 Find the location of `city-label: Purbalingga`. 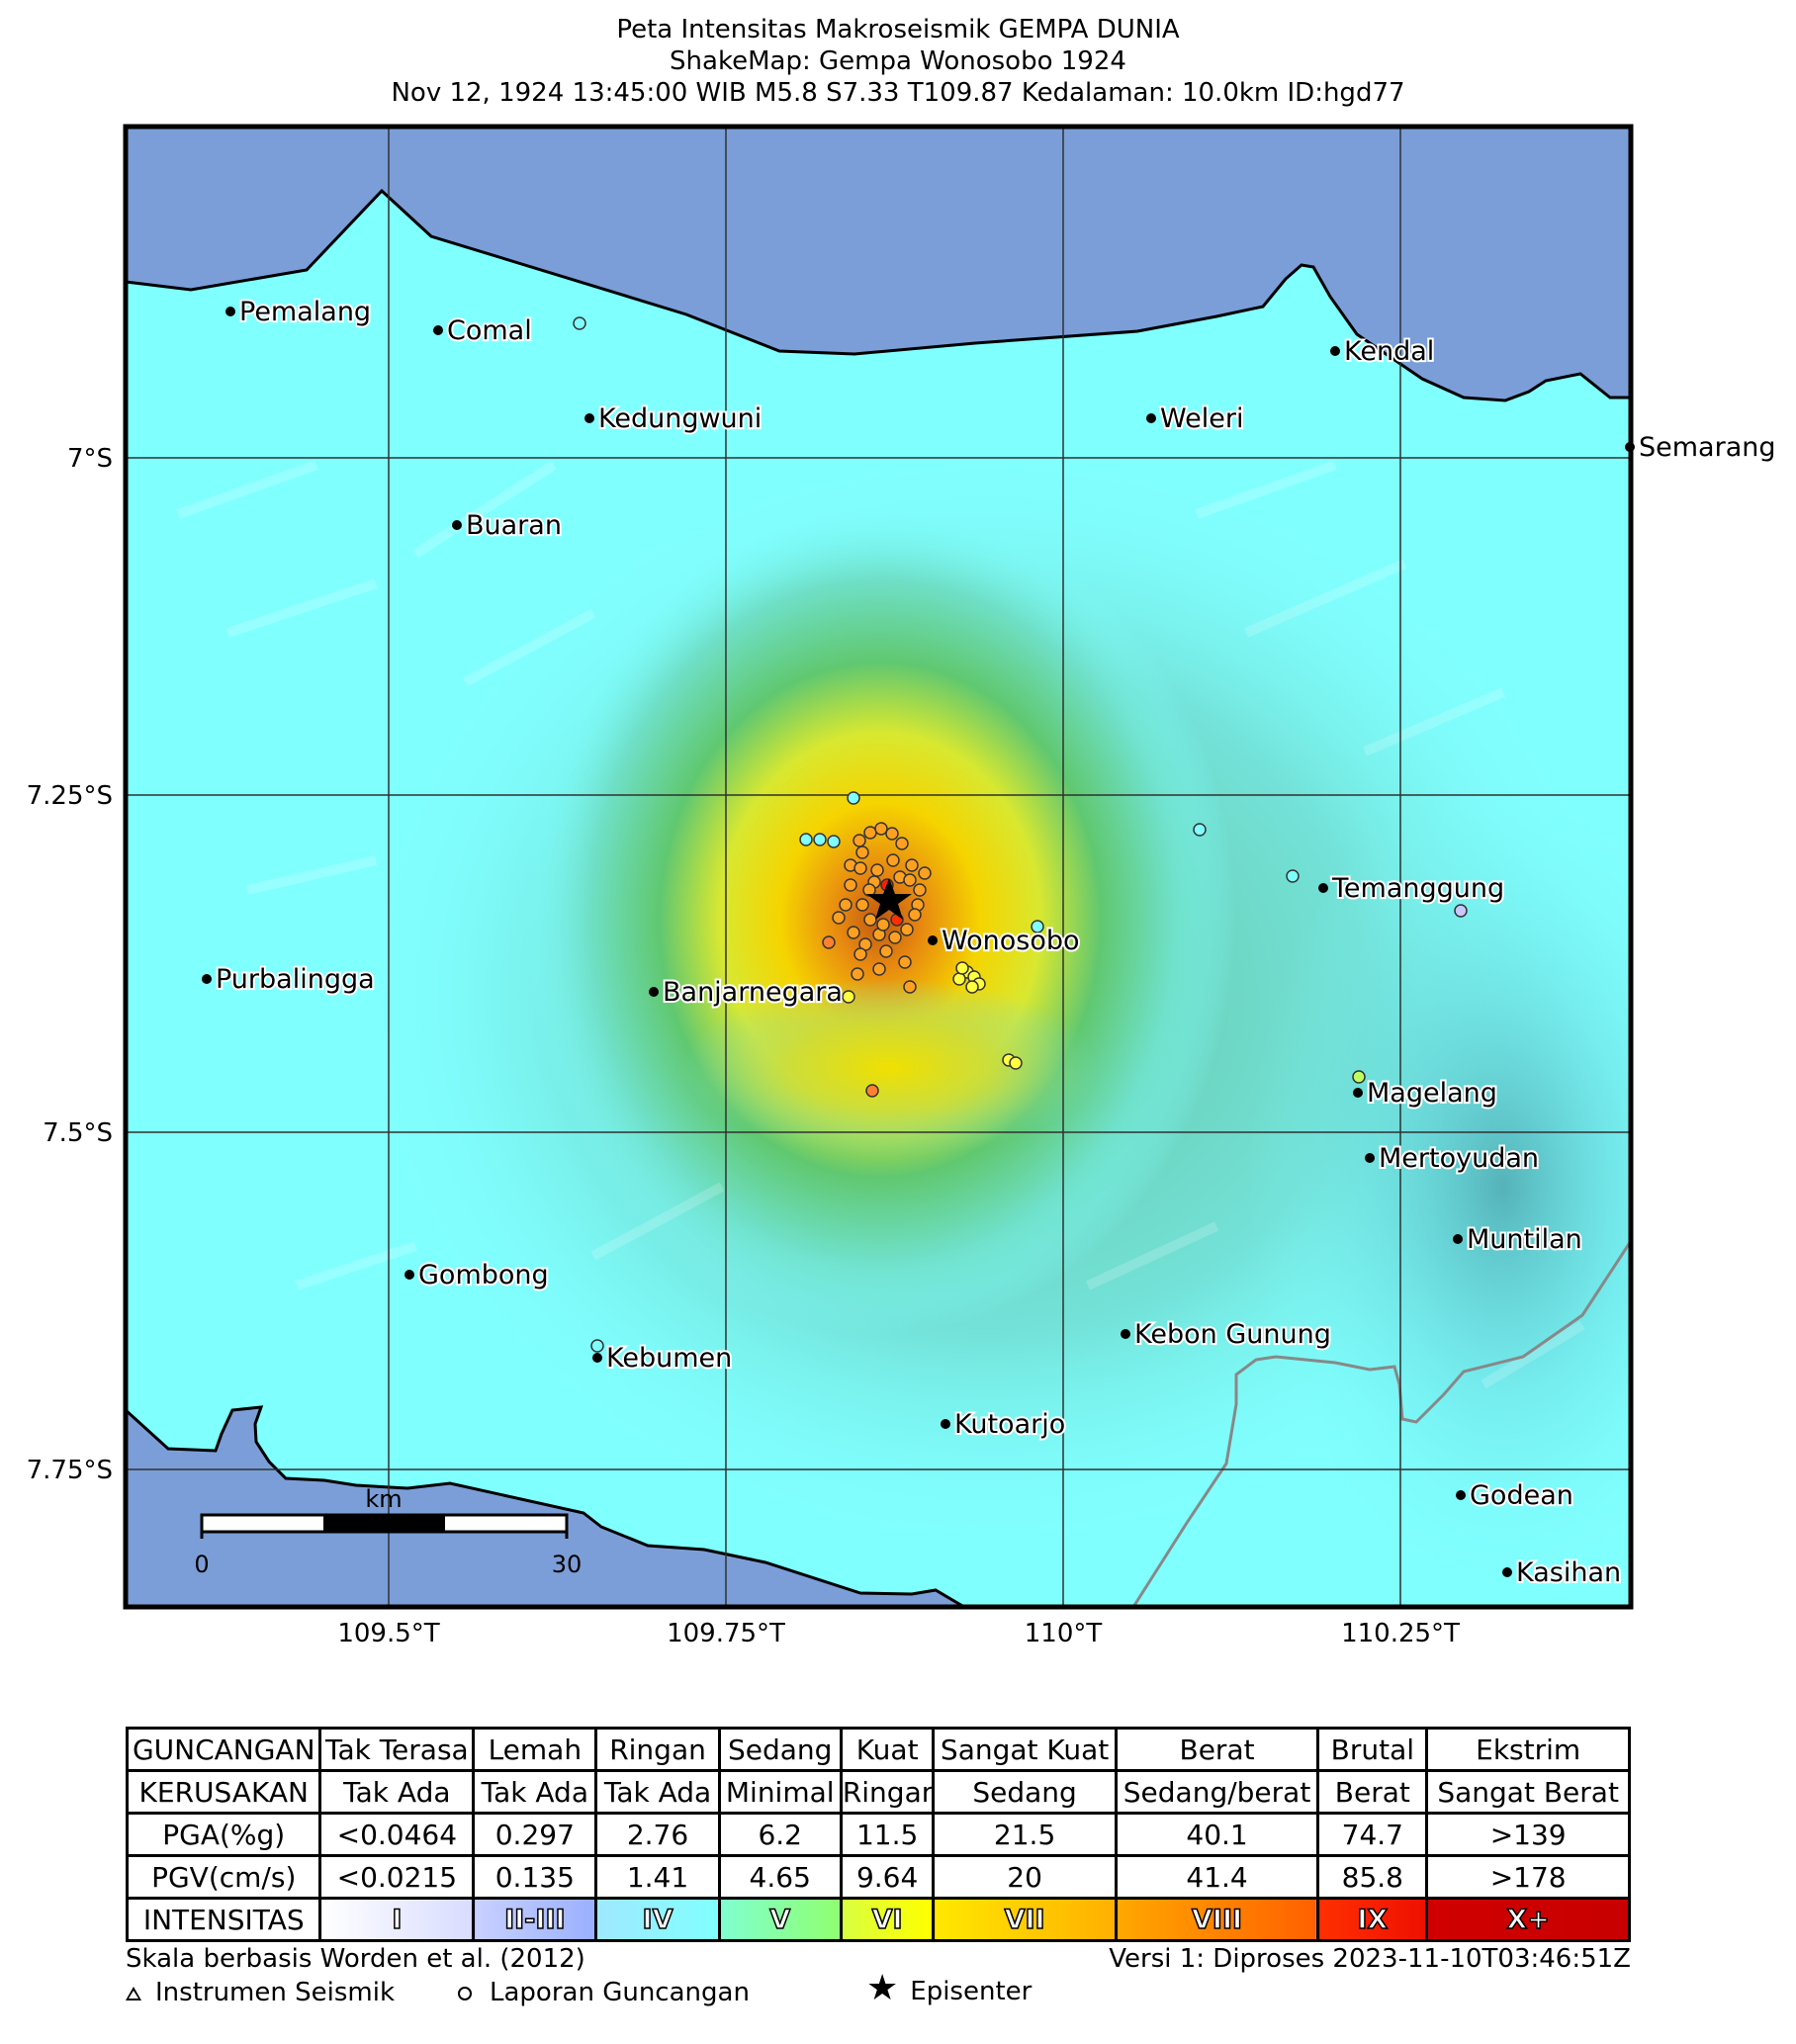

city-label: Purbalingga is located at coordinates (295, 979).